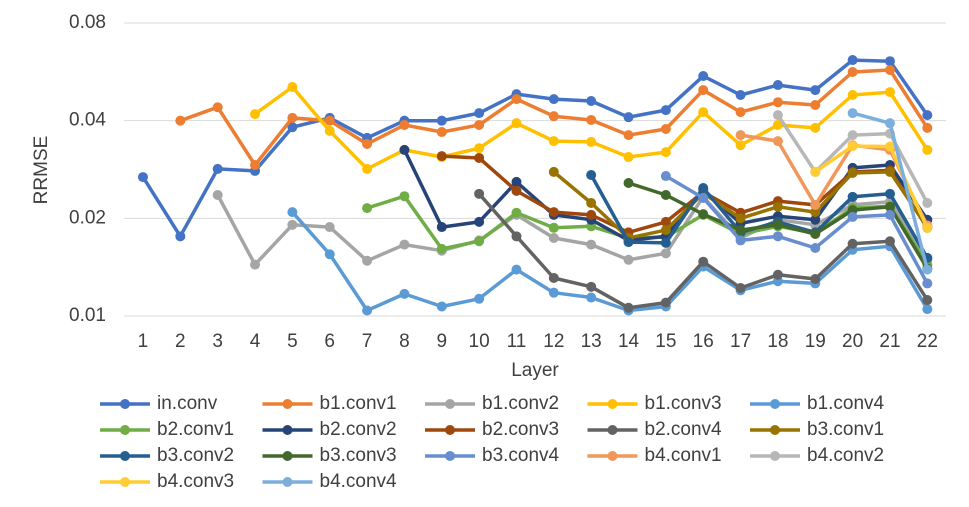 This screenshot has width=969, height=507. What do you see at coordinates (629, 341) in the screenshot?
I see `x-tick-label: 14` at bounding box center [629, 341].